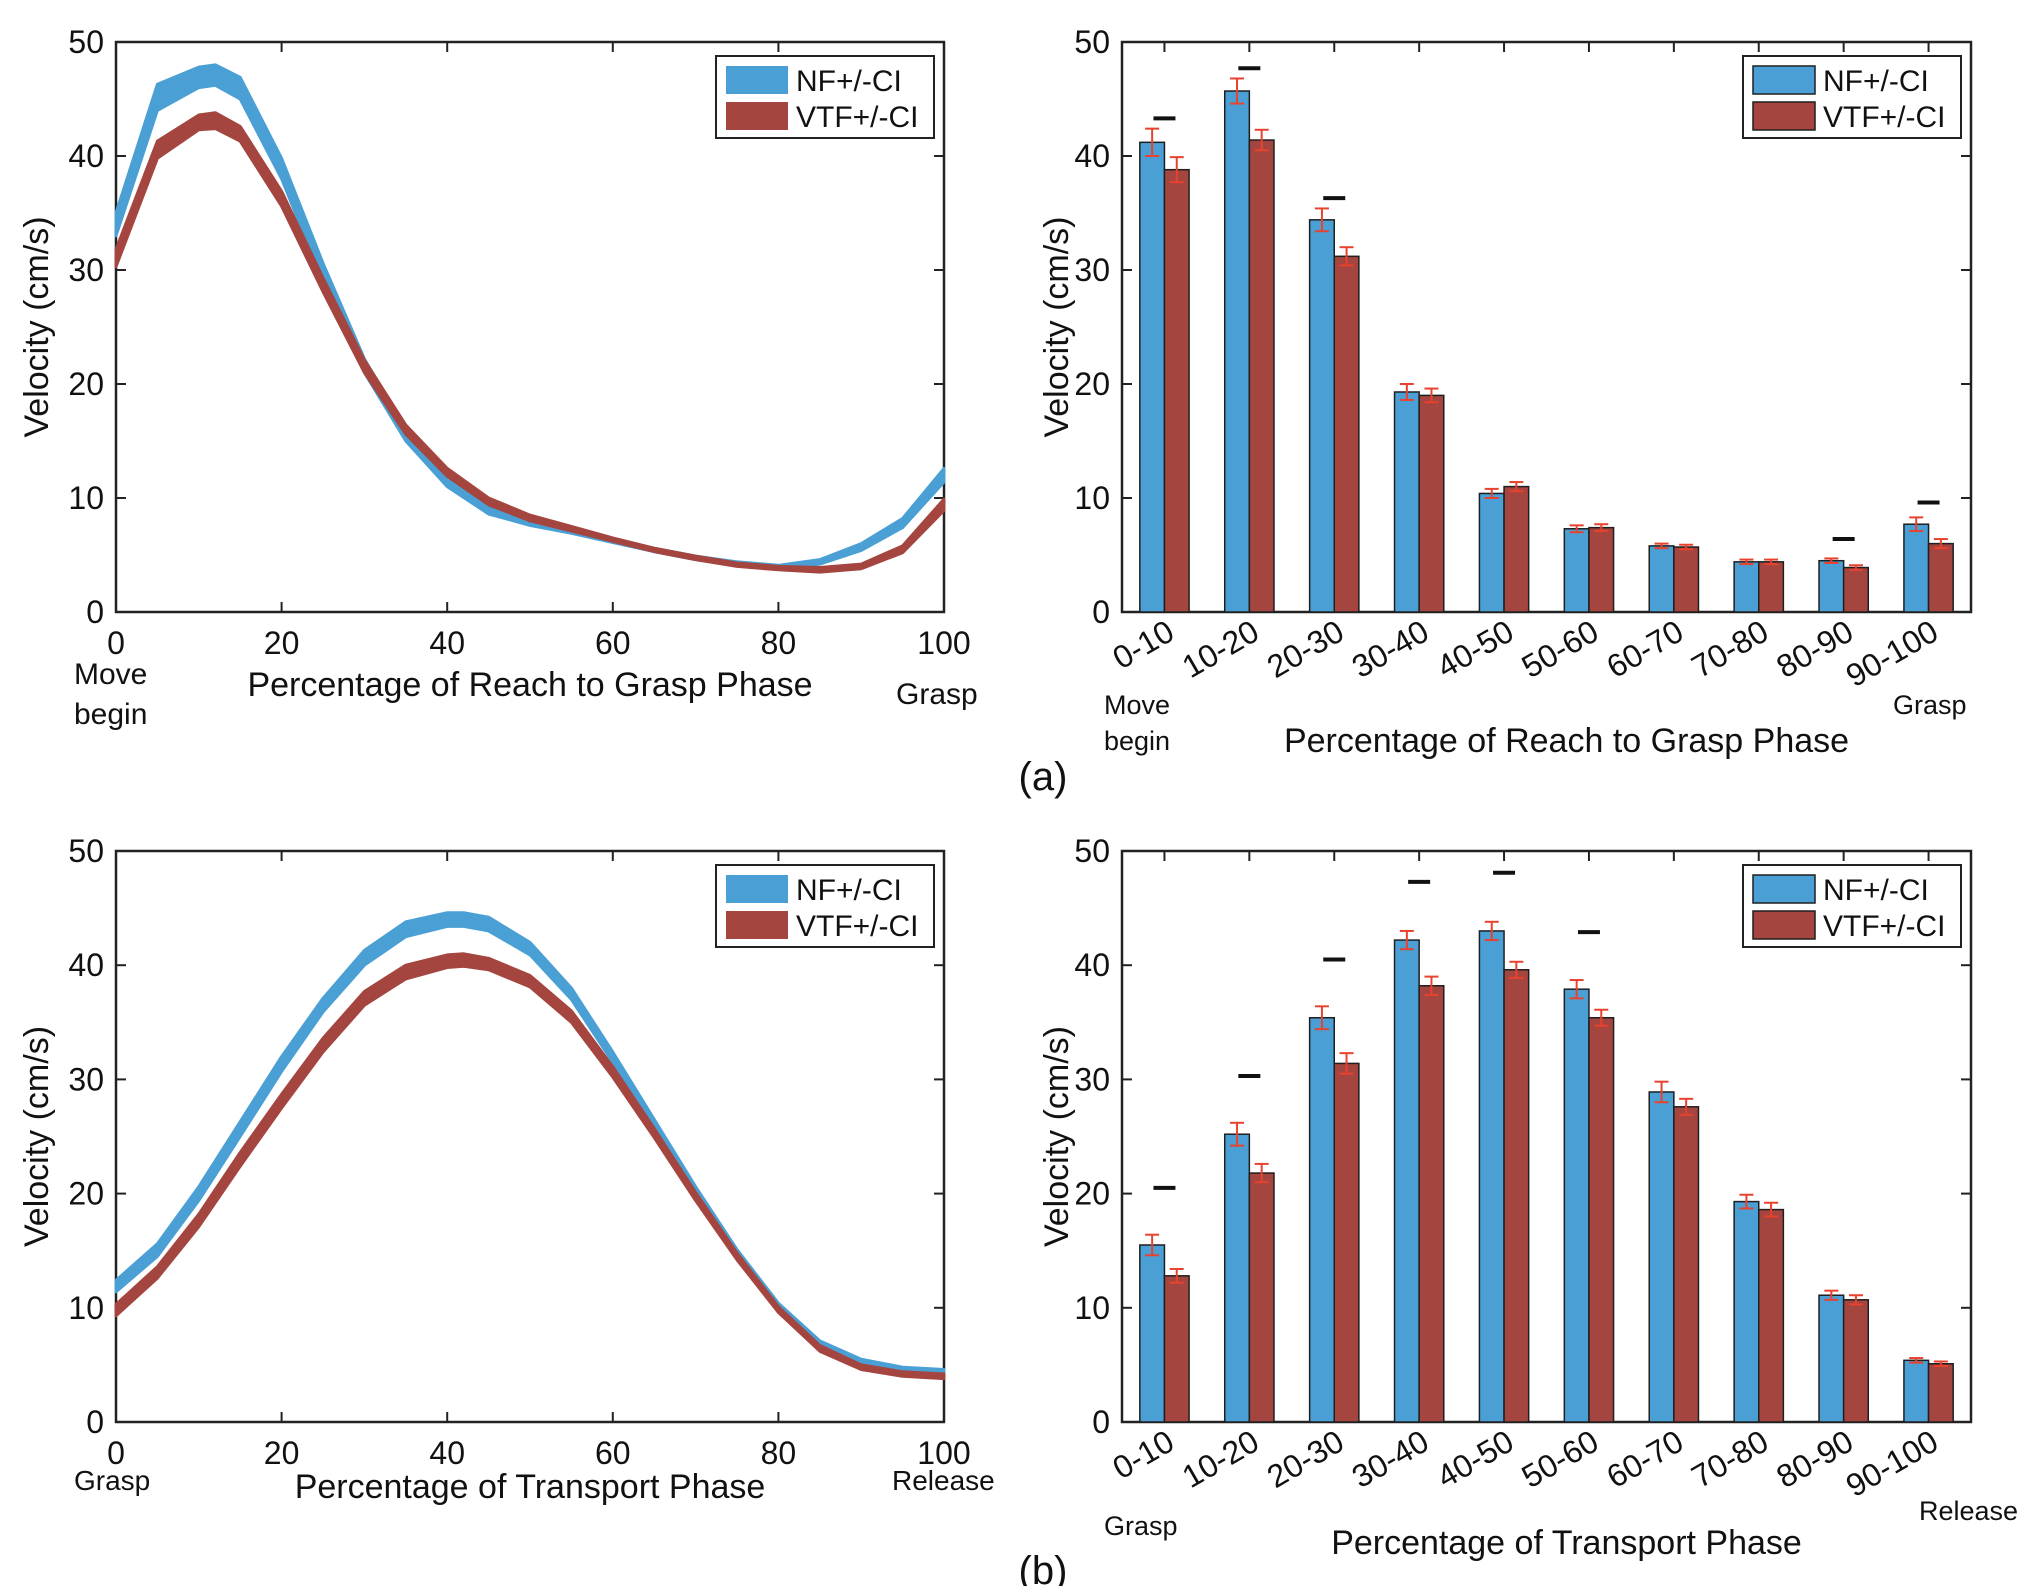 The width and height of the screenshot is (2032, 1586). What do you see at coordinates (1930, 705) in the screenshot?
I see `end-label: Grasp` at bounding box center [1930, 705].